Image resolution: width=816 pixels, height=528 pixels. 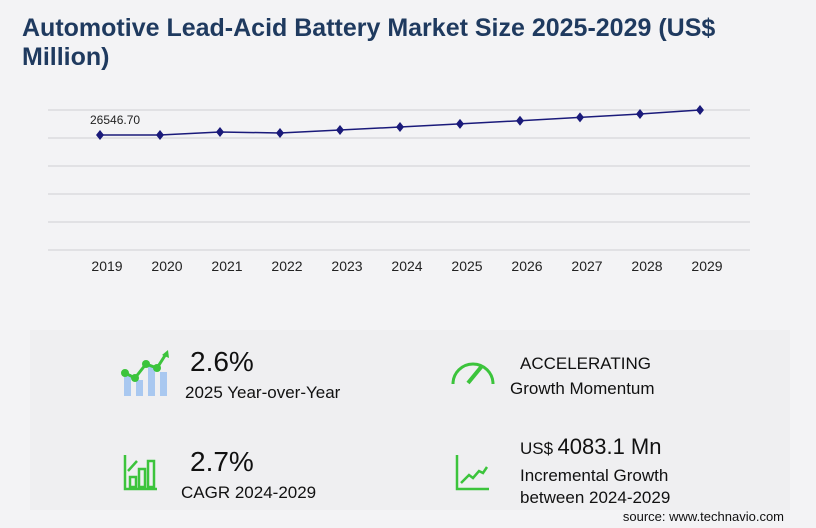 I want to click on momentum-label: Growth Momentum, so click(x=582, y=388).